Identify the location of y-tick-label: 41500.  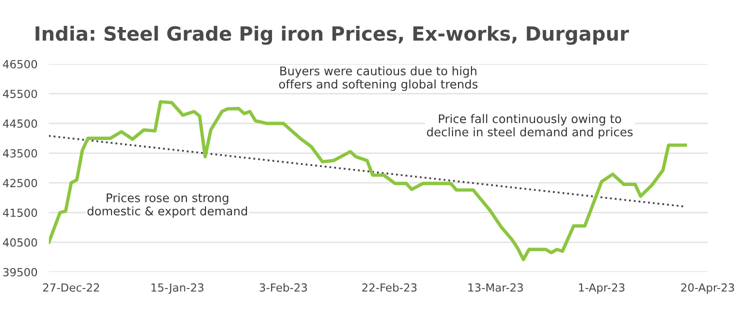
(20, 212).